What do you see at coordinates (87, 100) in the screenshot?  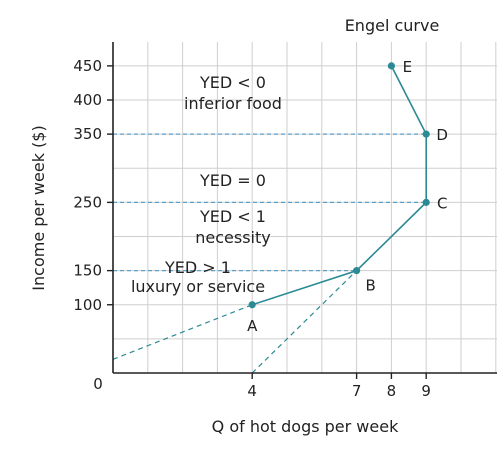 I see `y-tick-label: 400` at bounding box center [87, 100].